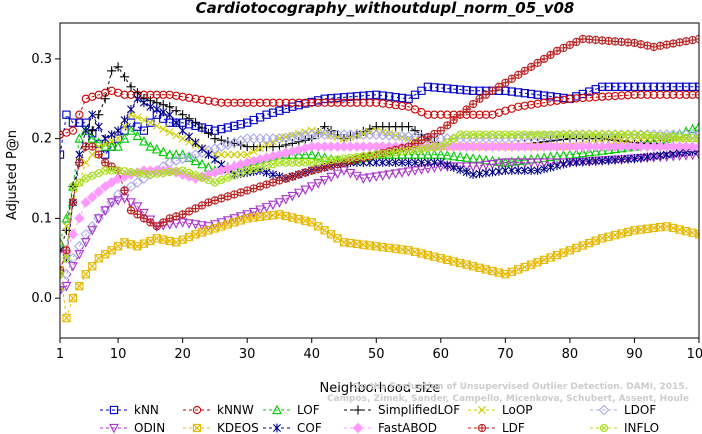 Image resolution: width=702 pixels, height=434 pixels. What do you see at coordinates (118, 354) in the screenshot?
I see `x-tick-label: 10` at bounding box center [118, 354].